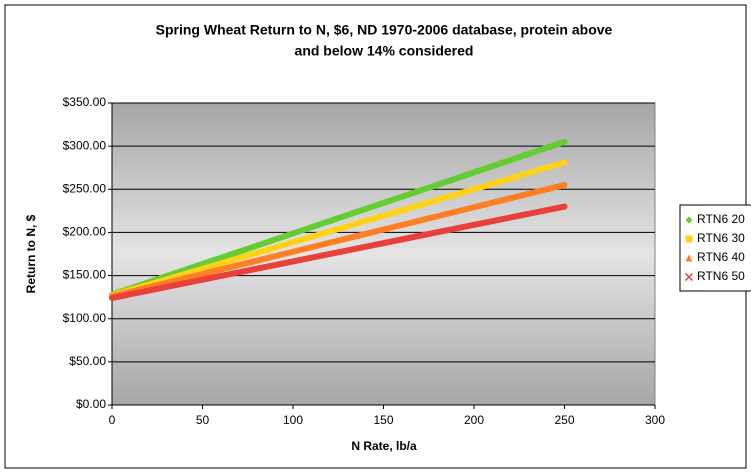 This screenshot has width=751, height=473. What do you see at coordinates (721, 257) in the screenshot?
I see `legend-label: RTN6 40` at bounding box center [721, 257].